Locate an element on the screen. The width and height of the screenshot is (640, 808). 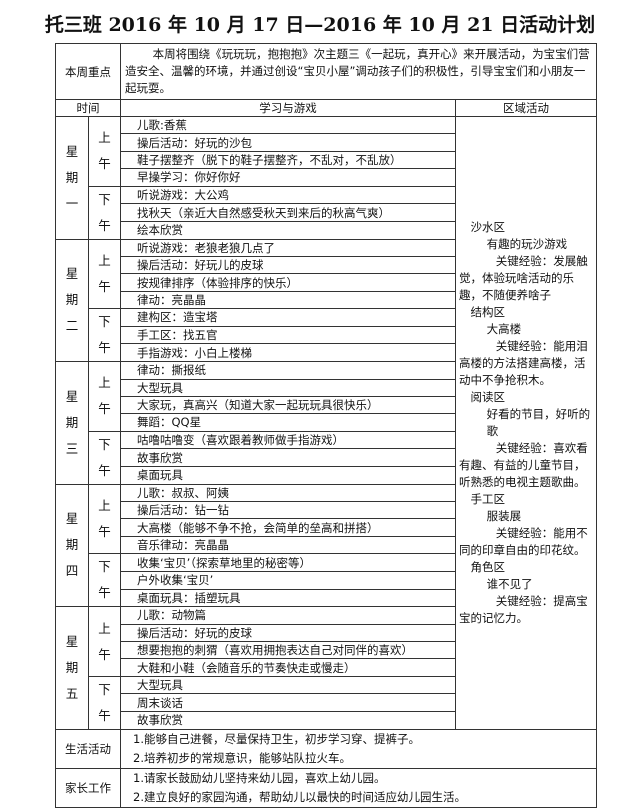
table-row: 下午 咕噜咕噜变（喜欢跟着教师做手指游戏） is located at coordinates (326, 457).